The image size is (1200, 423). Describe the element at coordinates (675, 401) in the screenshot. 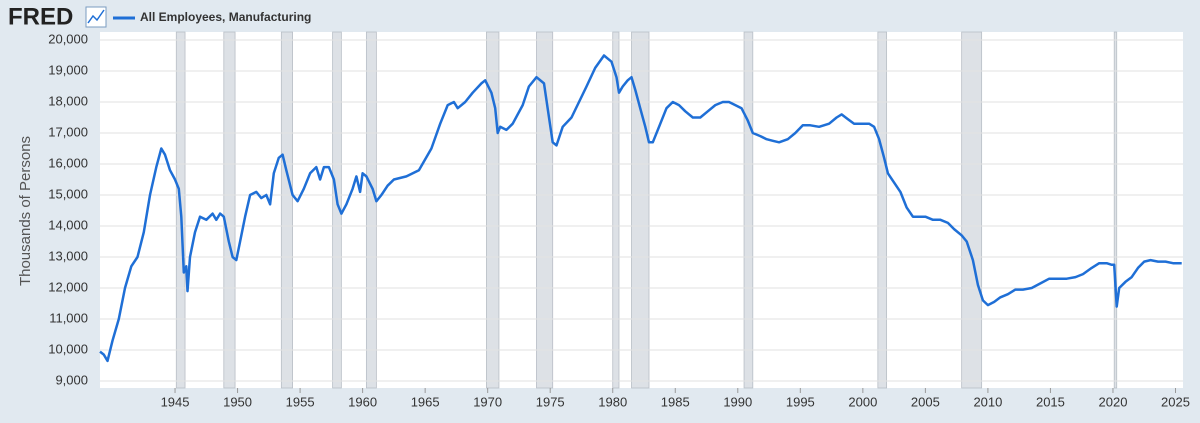

I see `x-tick-label: 1985` at that location.